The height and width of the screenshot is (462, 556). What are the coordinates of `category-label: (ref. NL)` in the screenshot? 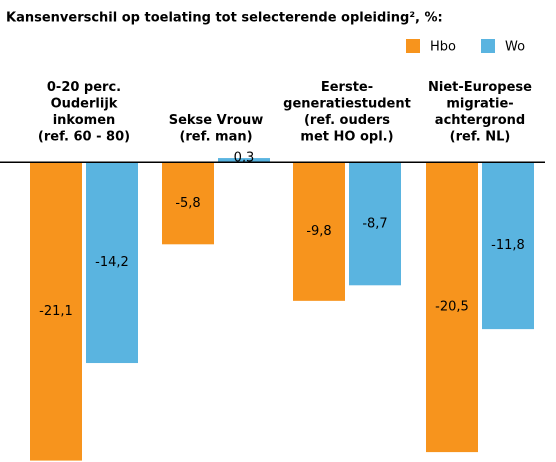 It's located at (480, 137).